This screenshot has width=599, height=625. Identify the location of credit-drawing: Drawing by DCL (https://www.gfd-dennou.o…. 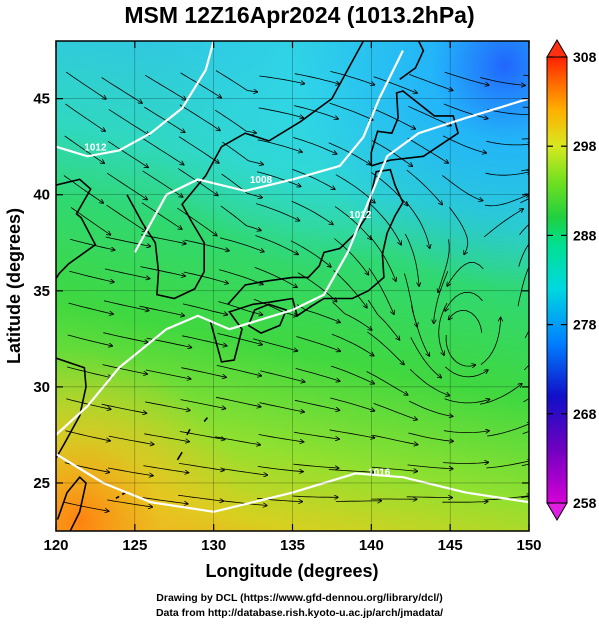
(299, 598).